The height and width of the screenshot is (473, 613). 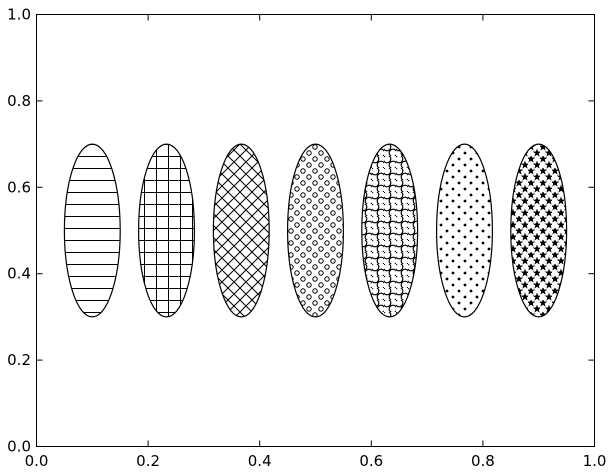 What do you see at coordinates (260, 461) in the screenshot?
I see `x-tick-label: 0.4` at bounding box center [260, 461].